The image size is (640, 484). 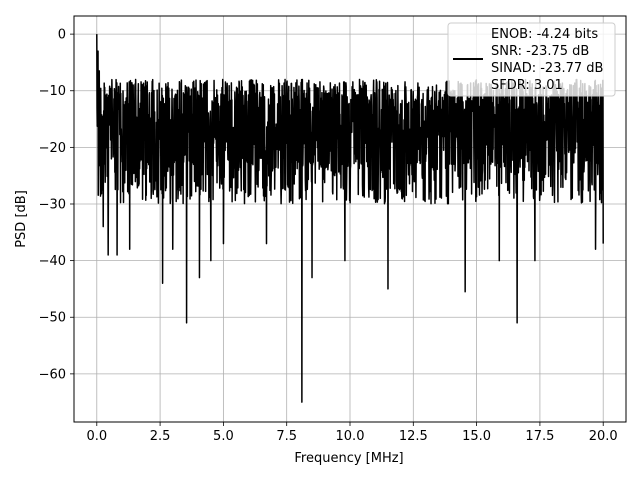 What do you see at coordinates (286, 436) in the screenshot?
I see `x-tick-label: 7.5` at bounding box center [286, 436].